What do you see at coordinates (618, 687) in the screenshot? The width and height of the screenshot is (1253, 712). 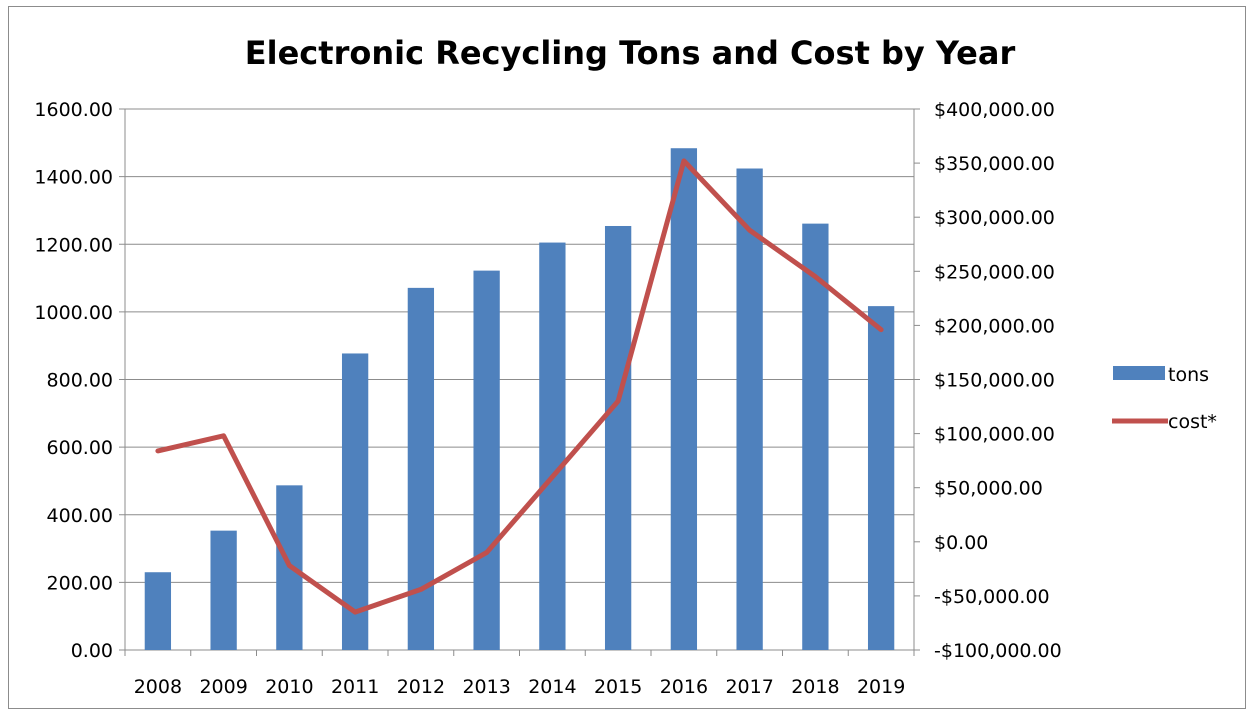 I see `x-tick-label: 2015` at bounding box center [618, 687].